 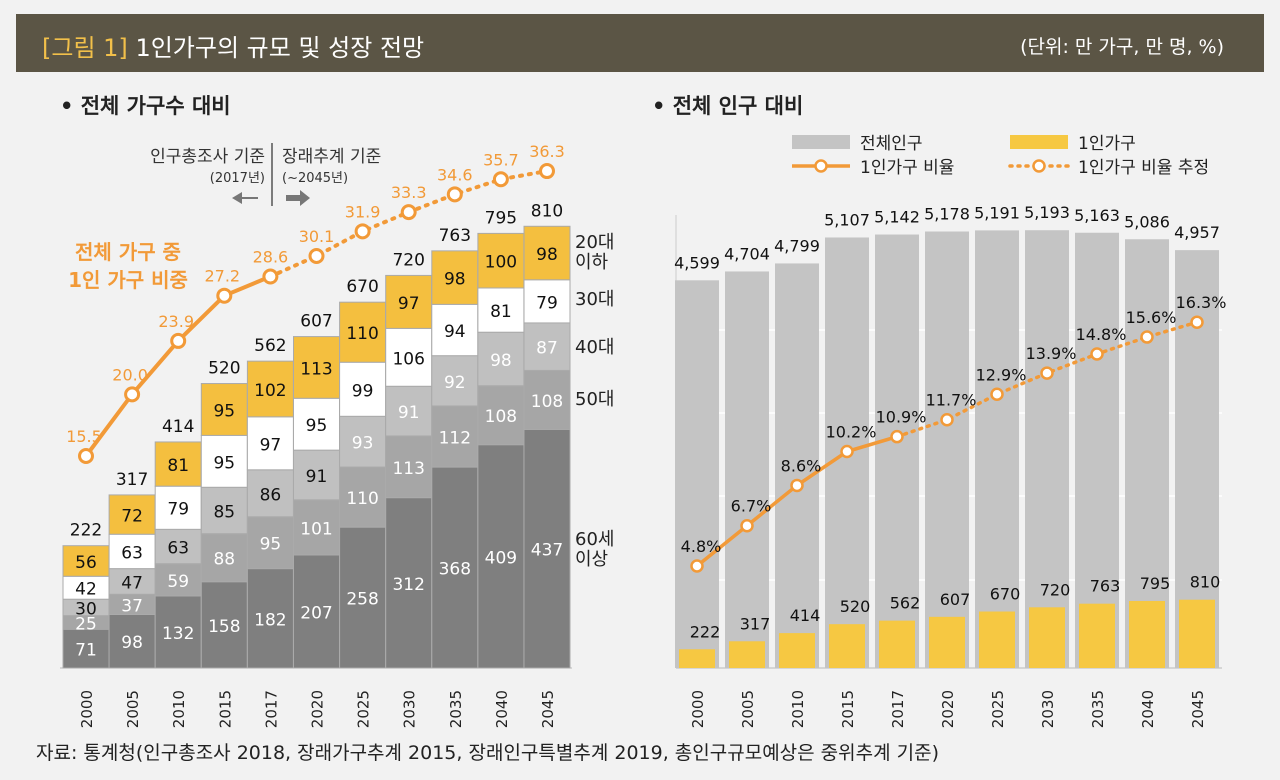 I want to click on ratio-label: 27.2, so click(x=222, y=276).